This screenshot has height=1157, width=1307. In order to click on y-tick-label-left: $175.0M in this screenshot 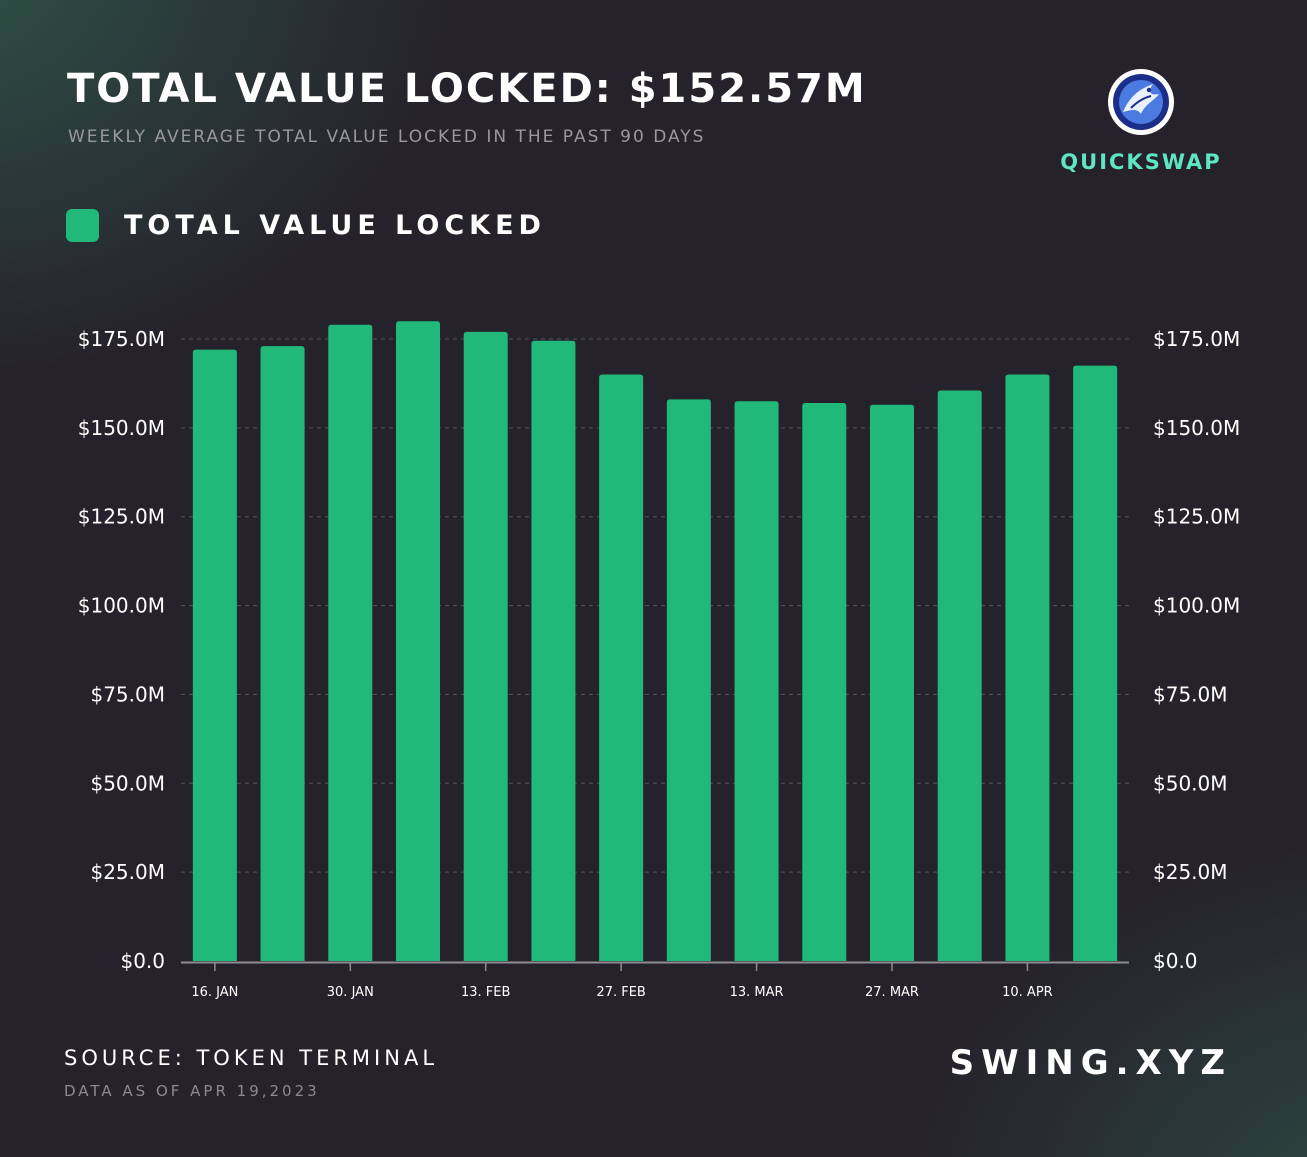, I will do `click(121, 339)`.